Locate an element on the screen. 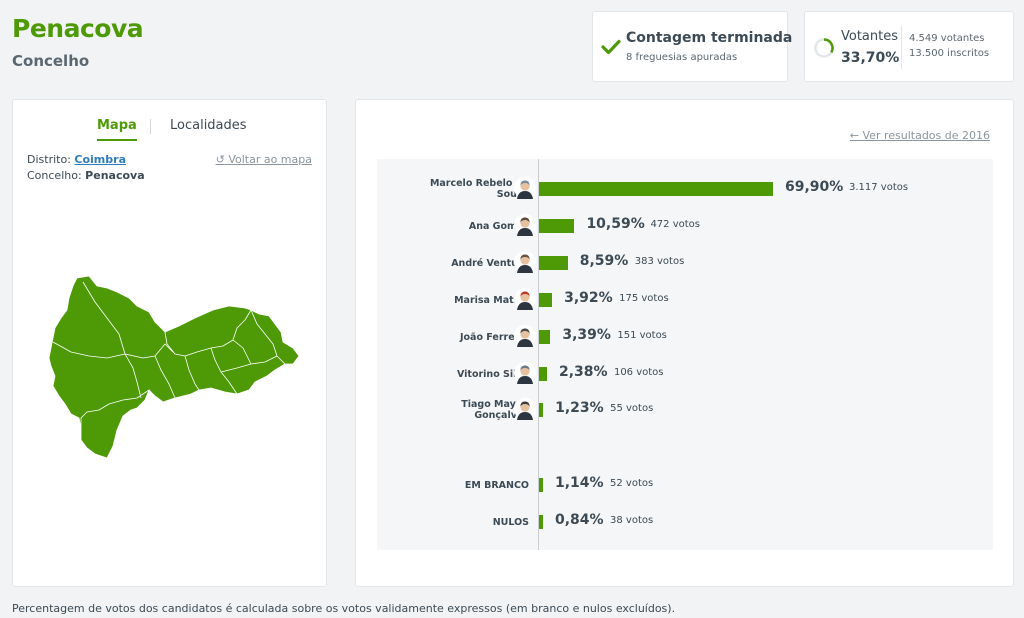 The width and height of the screenshot is (1024, 618). municipality-map is located at coordinates (174, 367).